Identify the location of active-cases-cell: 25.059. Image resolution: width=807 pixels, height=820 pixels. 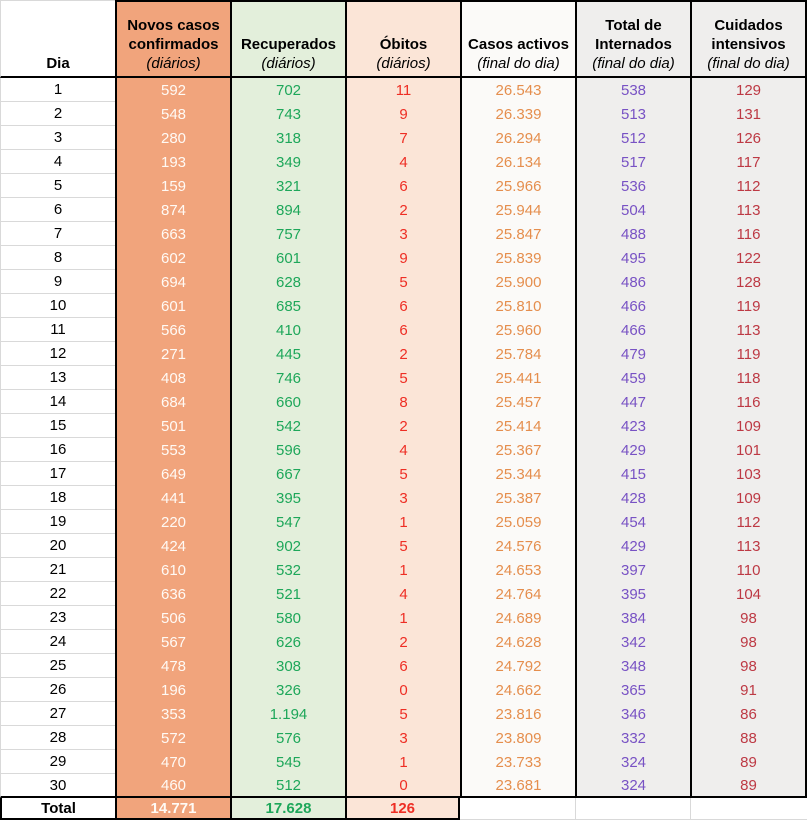
(517, 522).